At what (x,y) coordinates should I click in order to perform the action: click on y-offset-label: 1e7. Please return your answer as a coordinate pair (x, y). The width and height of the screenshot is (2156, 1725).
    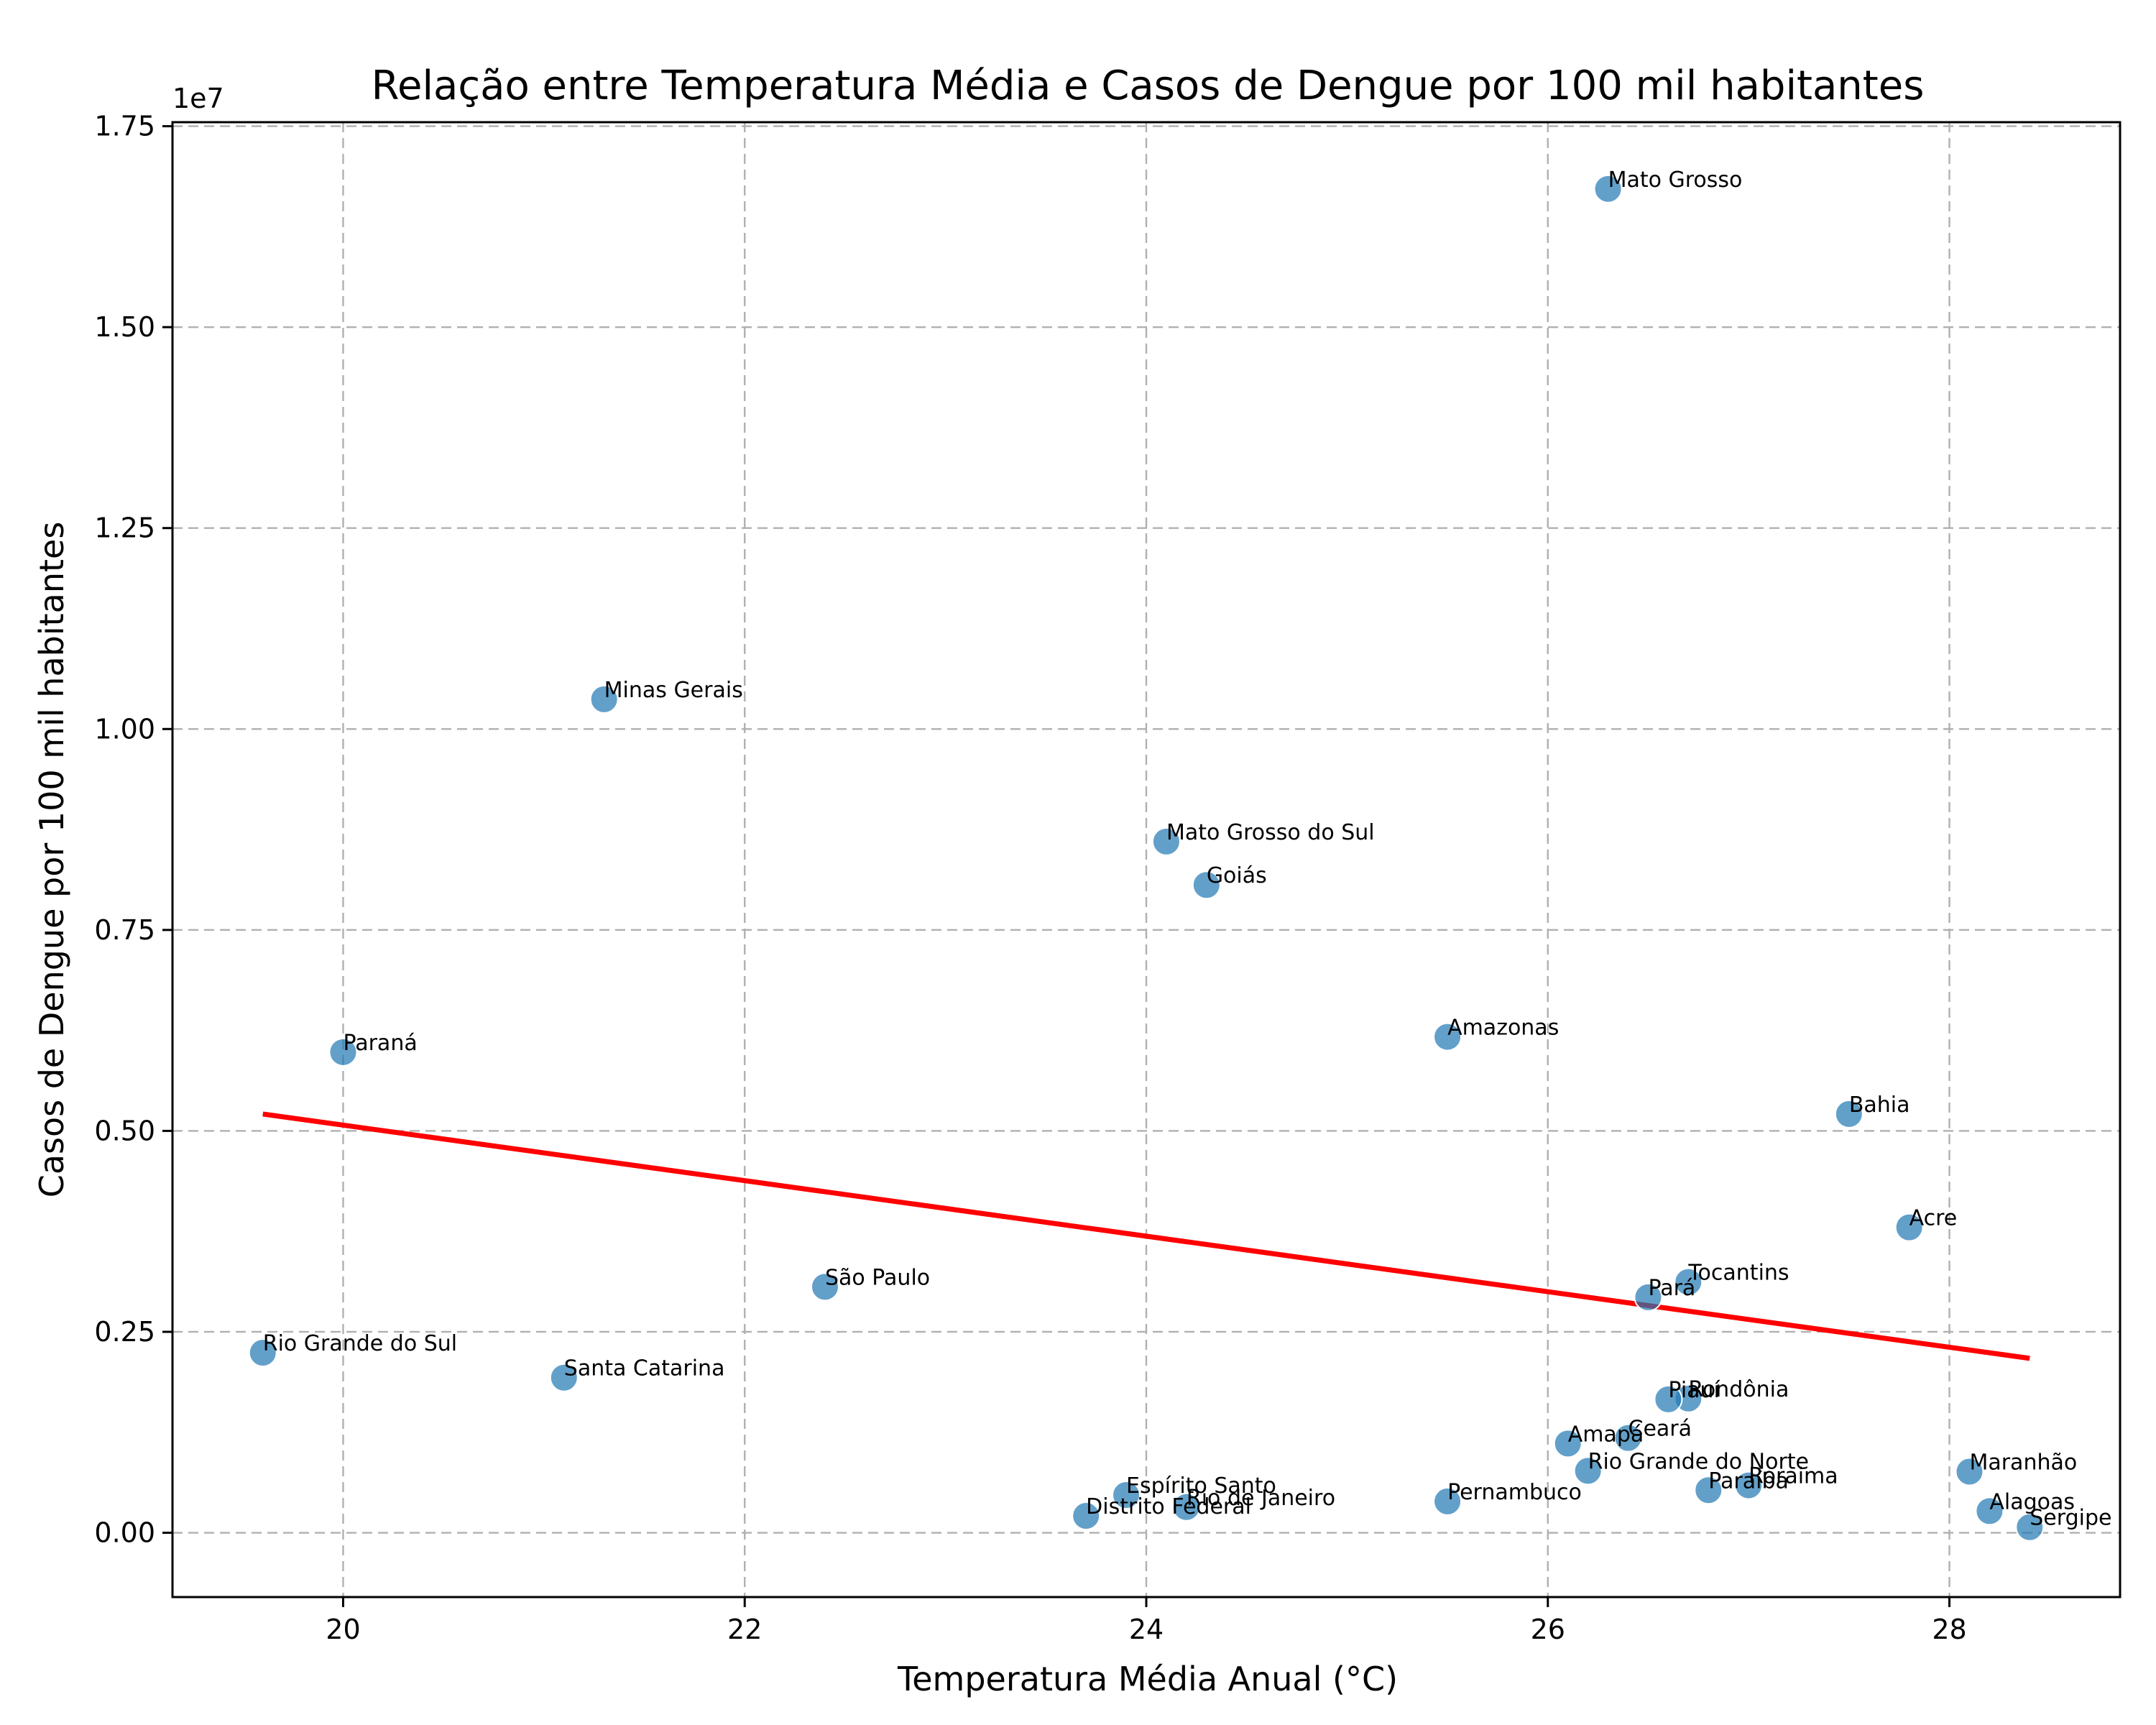
    Looking at the image, I should click on (198, 98).